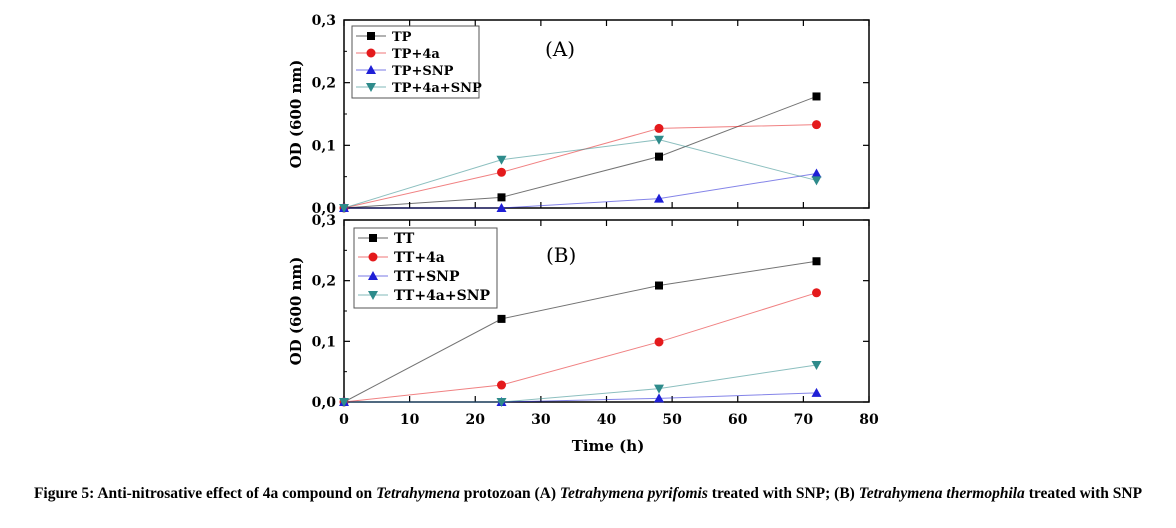 This screenshot has height=528, width=1176. What do you see at coordinates (324, 282) in the screenshot?
I see `panel-b-ytick-label: 0,2` at bounding box center [324, 282].